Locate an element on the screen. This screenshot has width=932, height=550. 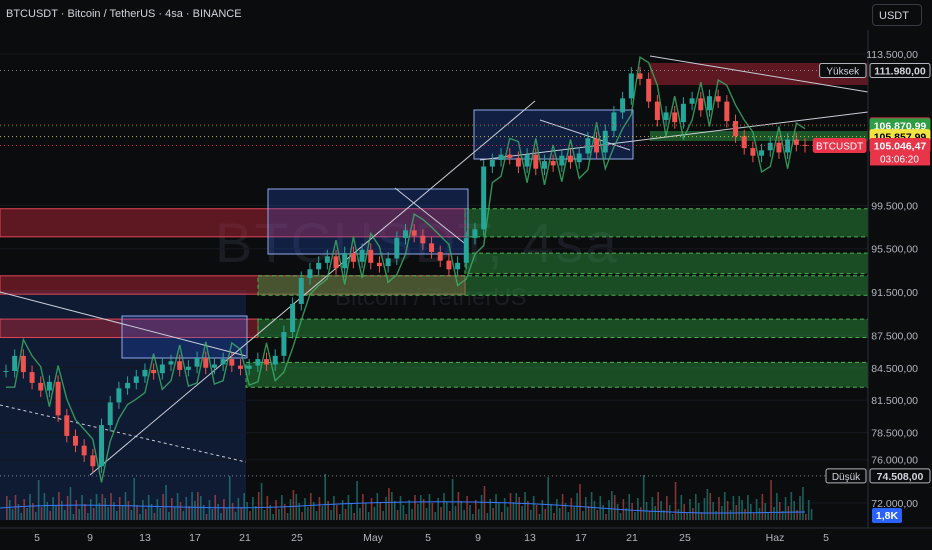
x-tick-label: 13 is located at coordinates (530, 538).